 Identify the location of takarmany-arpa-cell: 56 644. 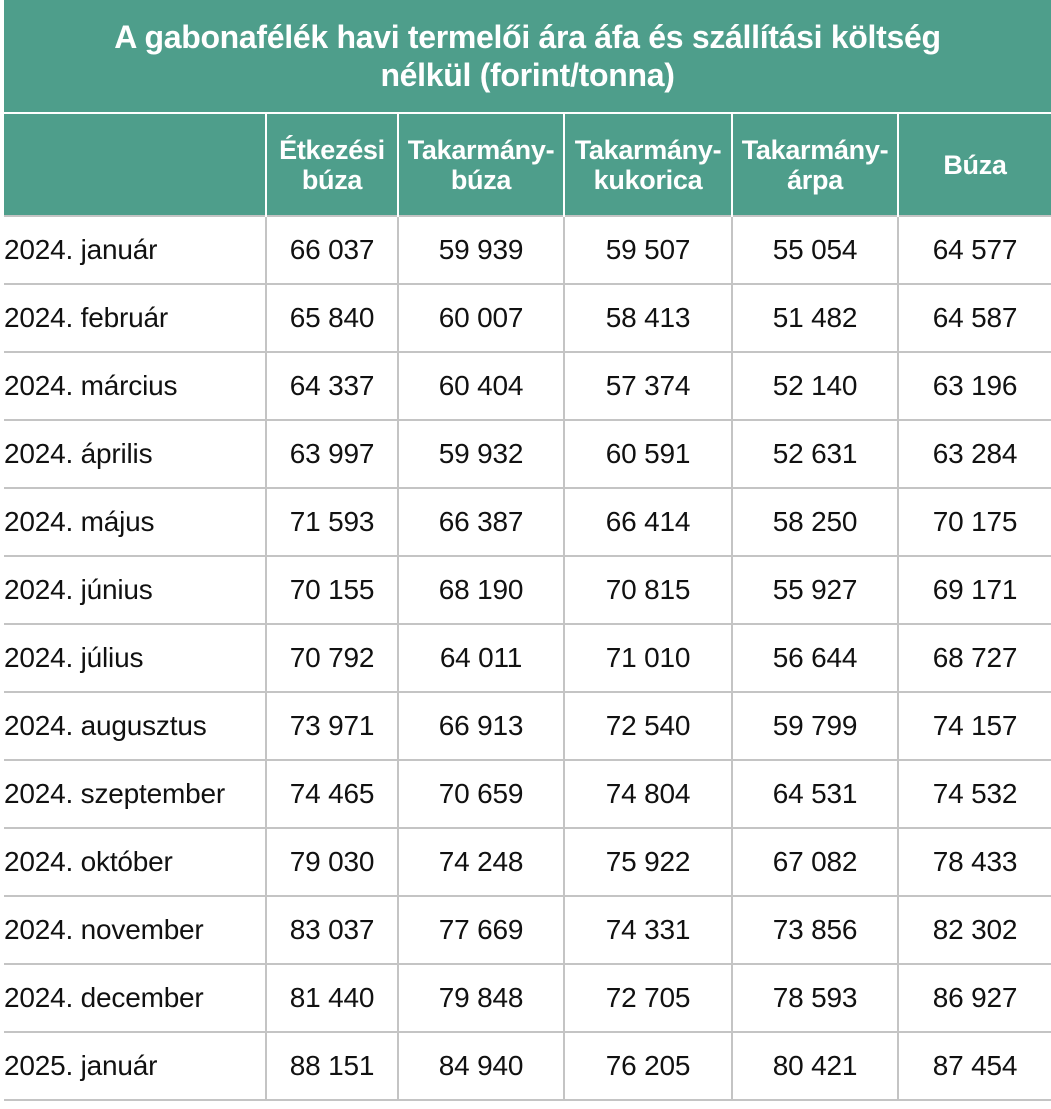
(814, 657).